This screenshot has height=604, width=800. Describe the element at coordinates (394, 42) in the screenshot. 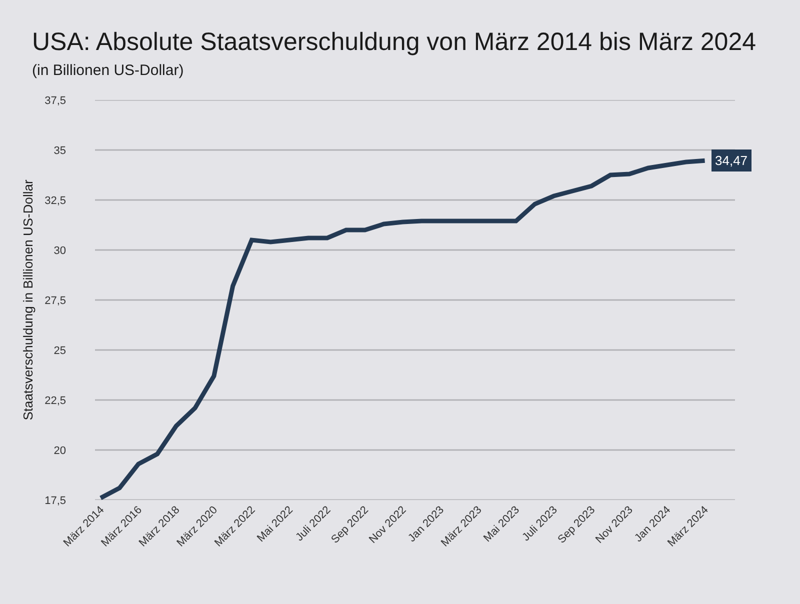

I see `chart-title: USA: Absolute Staatsverschuldung von März 2014 bis März 2024` at that location.